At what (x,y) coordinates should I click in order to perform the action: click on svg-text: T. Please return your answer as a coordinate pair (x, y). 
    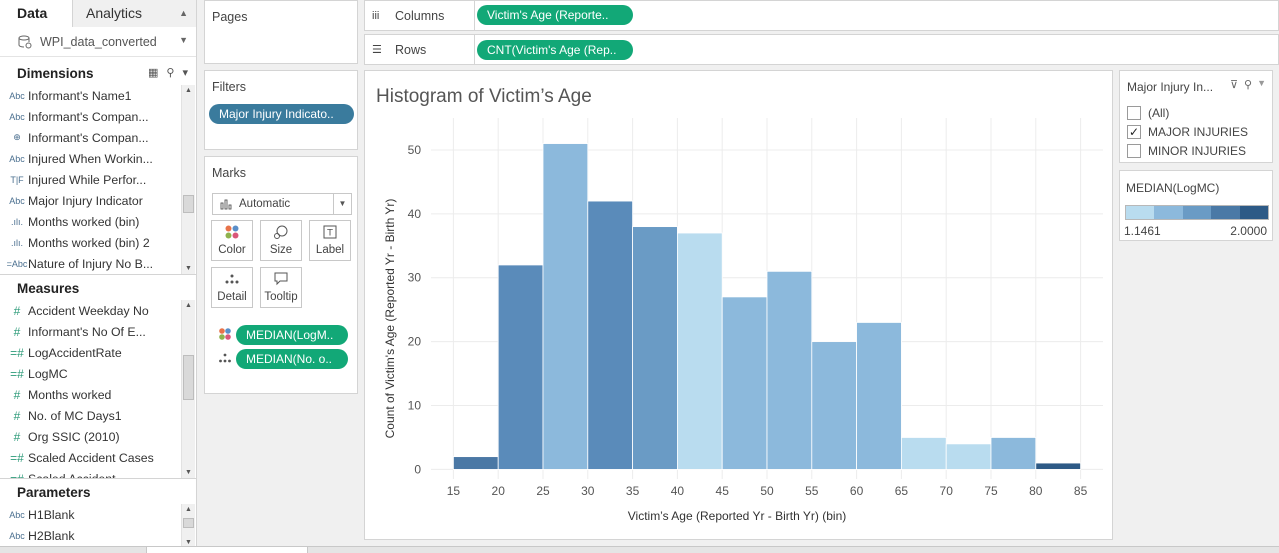
    Looking at the image, I should click on (329, 234).